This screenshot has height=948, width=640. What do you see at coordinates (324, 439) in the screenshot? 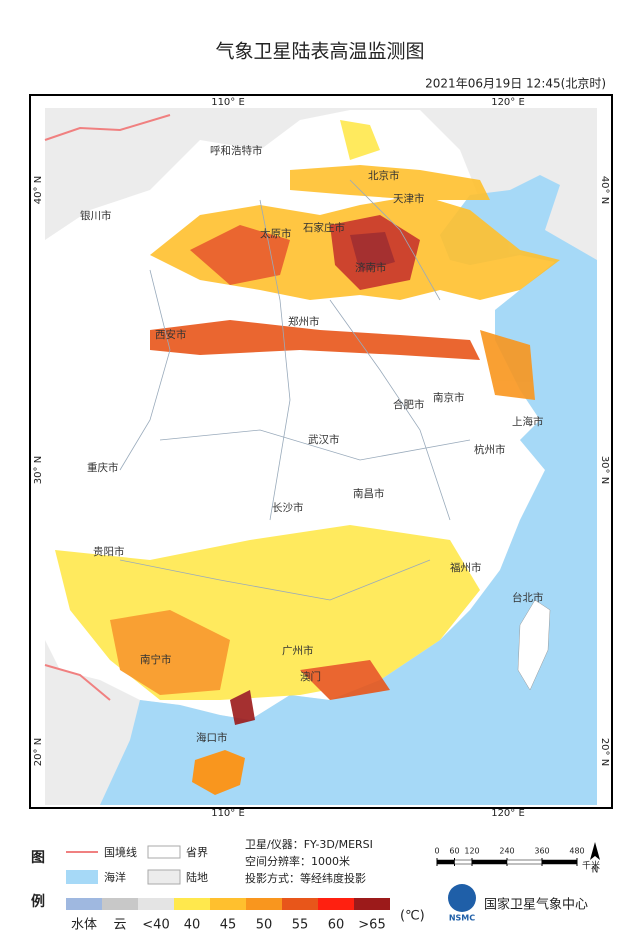
I see `city-label: 武汉市` at bounding box center [324, 439].